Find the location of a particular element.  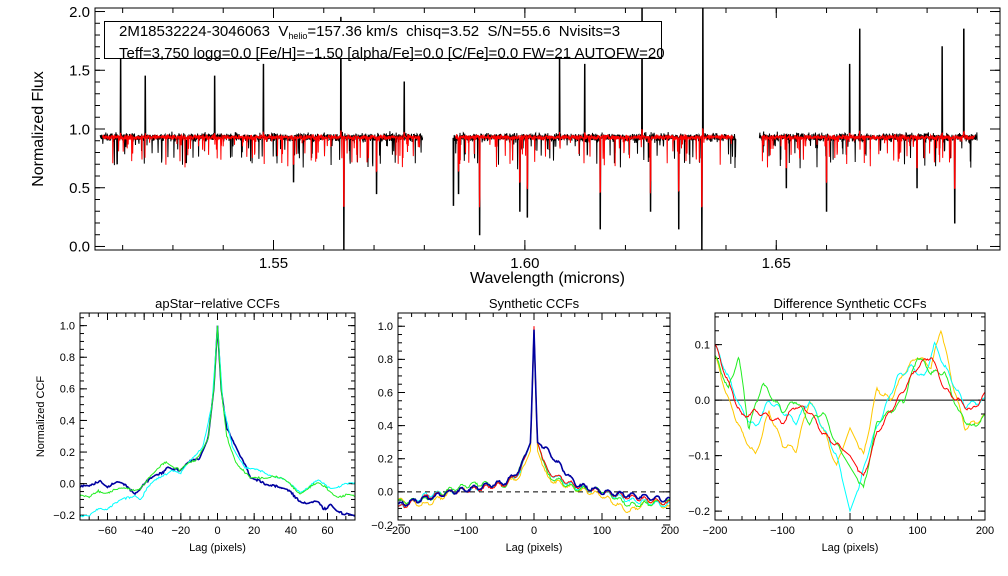

y-tick-label: 0.5 is located at coordinates (79, 188).